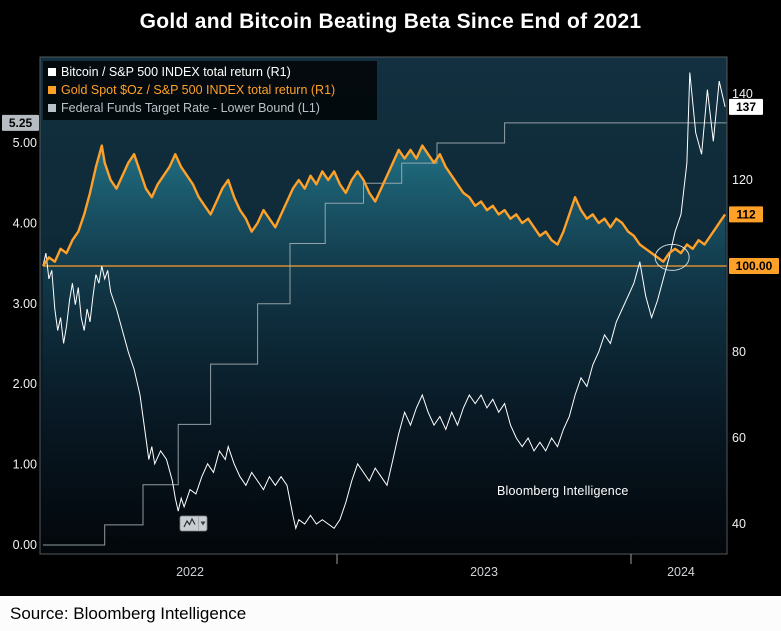  Describe the element at coordinates (25, 384) in the screenshot. I see `left-axis-tick-label: 2.00` at that location.